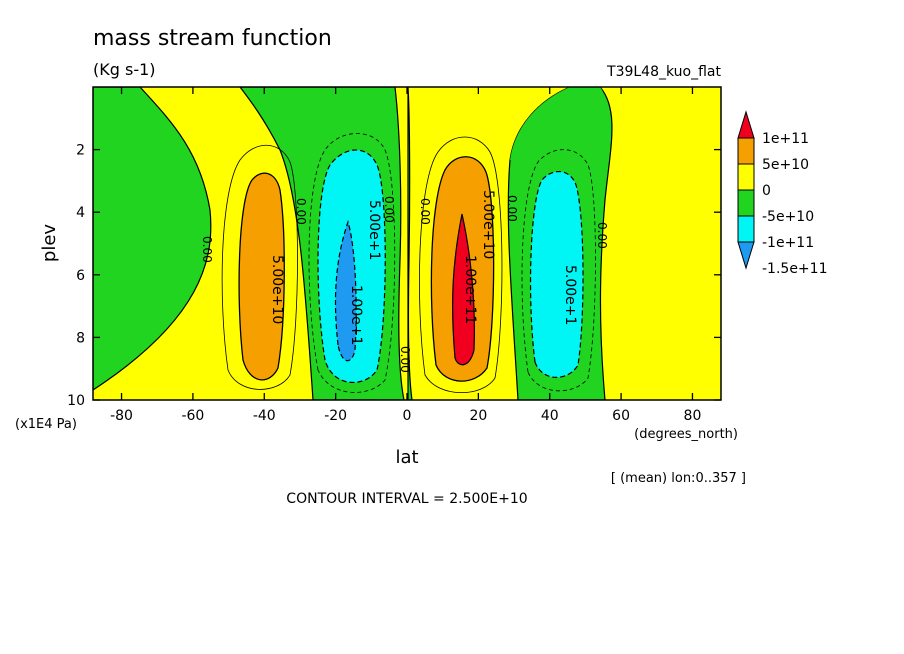 This screenshot has height=654, width=904. What do you see at coordinates (80, 276) in the screenshot?
I see `y-tick-label: 6` at bounding box center [80, 276].